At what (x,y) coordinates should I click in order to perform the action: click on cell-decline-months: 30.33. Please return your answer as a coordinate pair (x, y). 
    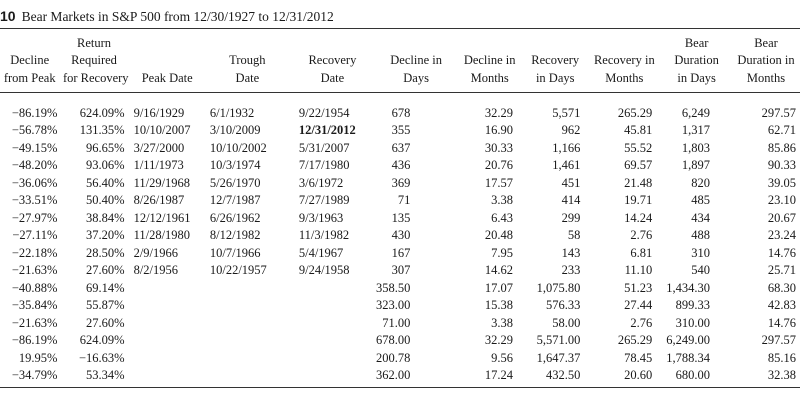
    Looking at the image, I should click on (499, 147).